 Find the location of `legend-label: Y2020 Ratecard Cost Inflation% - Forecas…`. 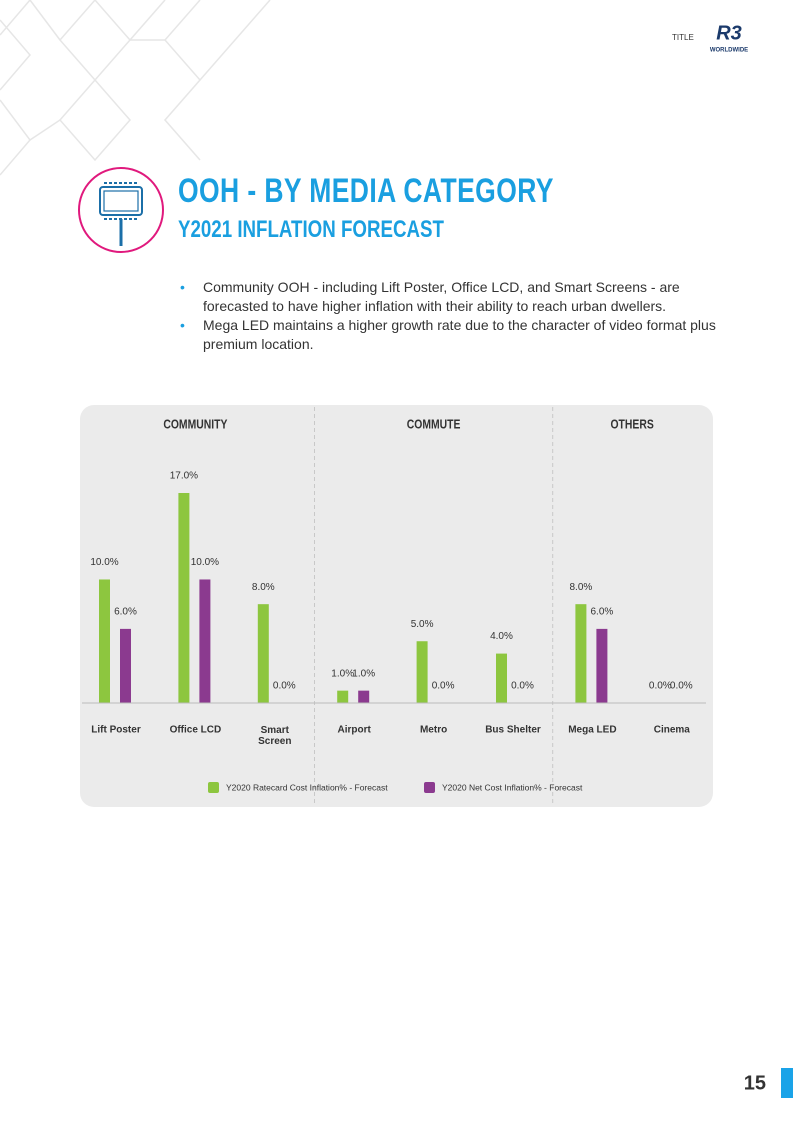

legend-label: Y2020 Ratecard Cost Inflation% - Forecas… is located at coordinates (307, 787).